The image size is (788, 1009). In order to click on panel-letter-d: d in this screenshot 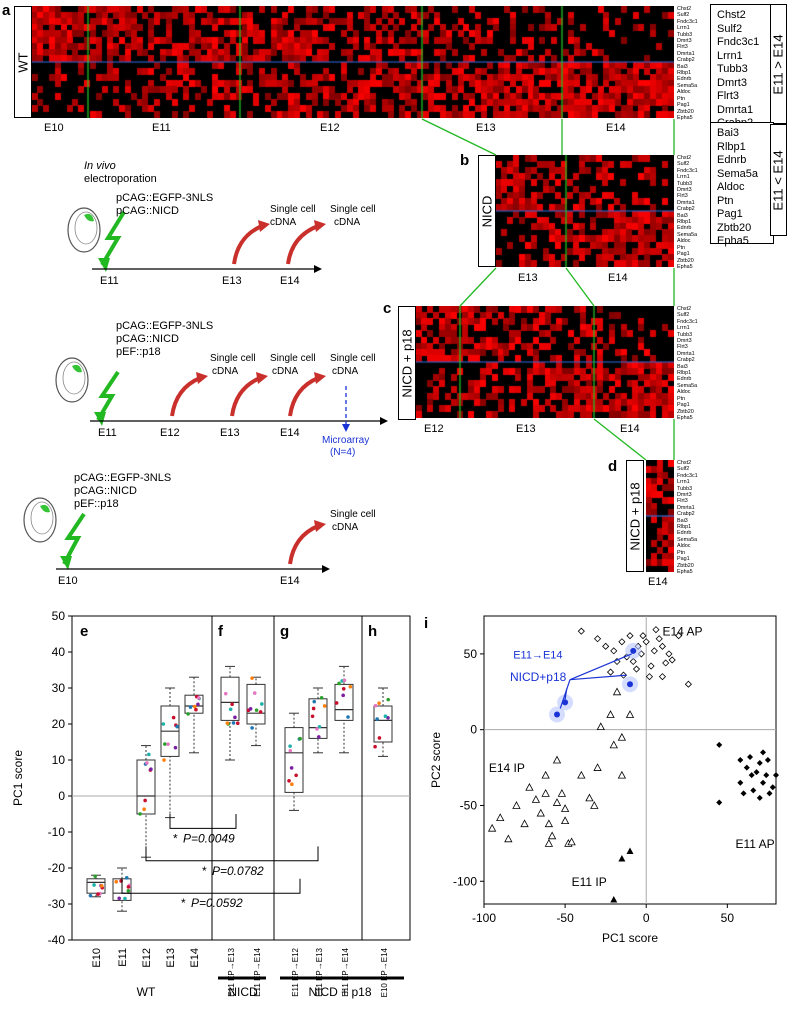, I will do `click(613, 466)`.